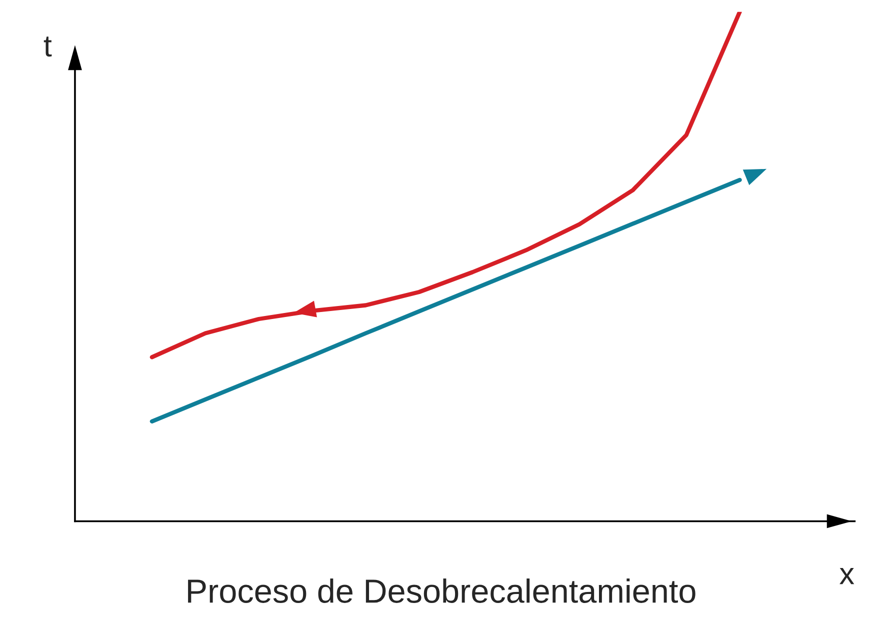 The image size is (882, 622). Describe the element at coordinates (442, 590) in the screenshot. I see `text: Proceso de Desobrecalentamiento` at that location.